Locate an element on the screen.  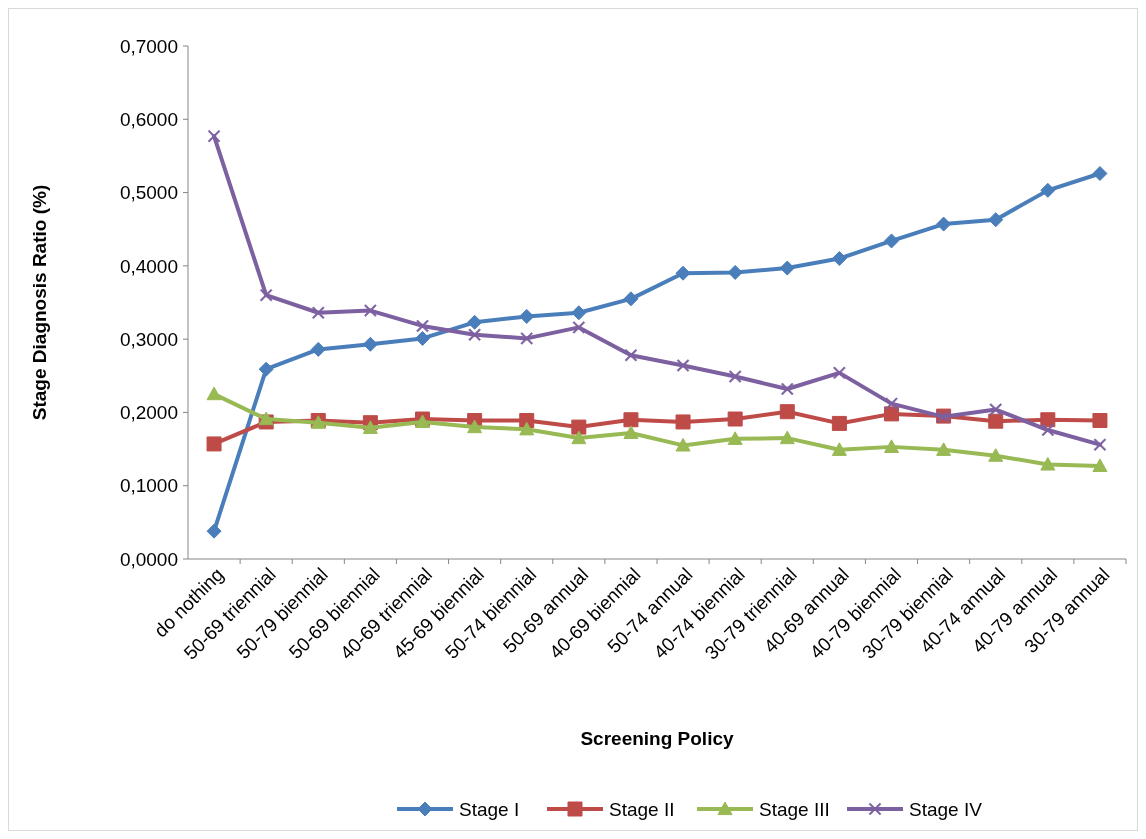
y-tick-label: 0,1000 is located at coordinates (148, 486).